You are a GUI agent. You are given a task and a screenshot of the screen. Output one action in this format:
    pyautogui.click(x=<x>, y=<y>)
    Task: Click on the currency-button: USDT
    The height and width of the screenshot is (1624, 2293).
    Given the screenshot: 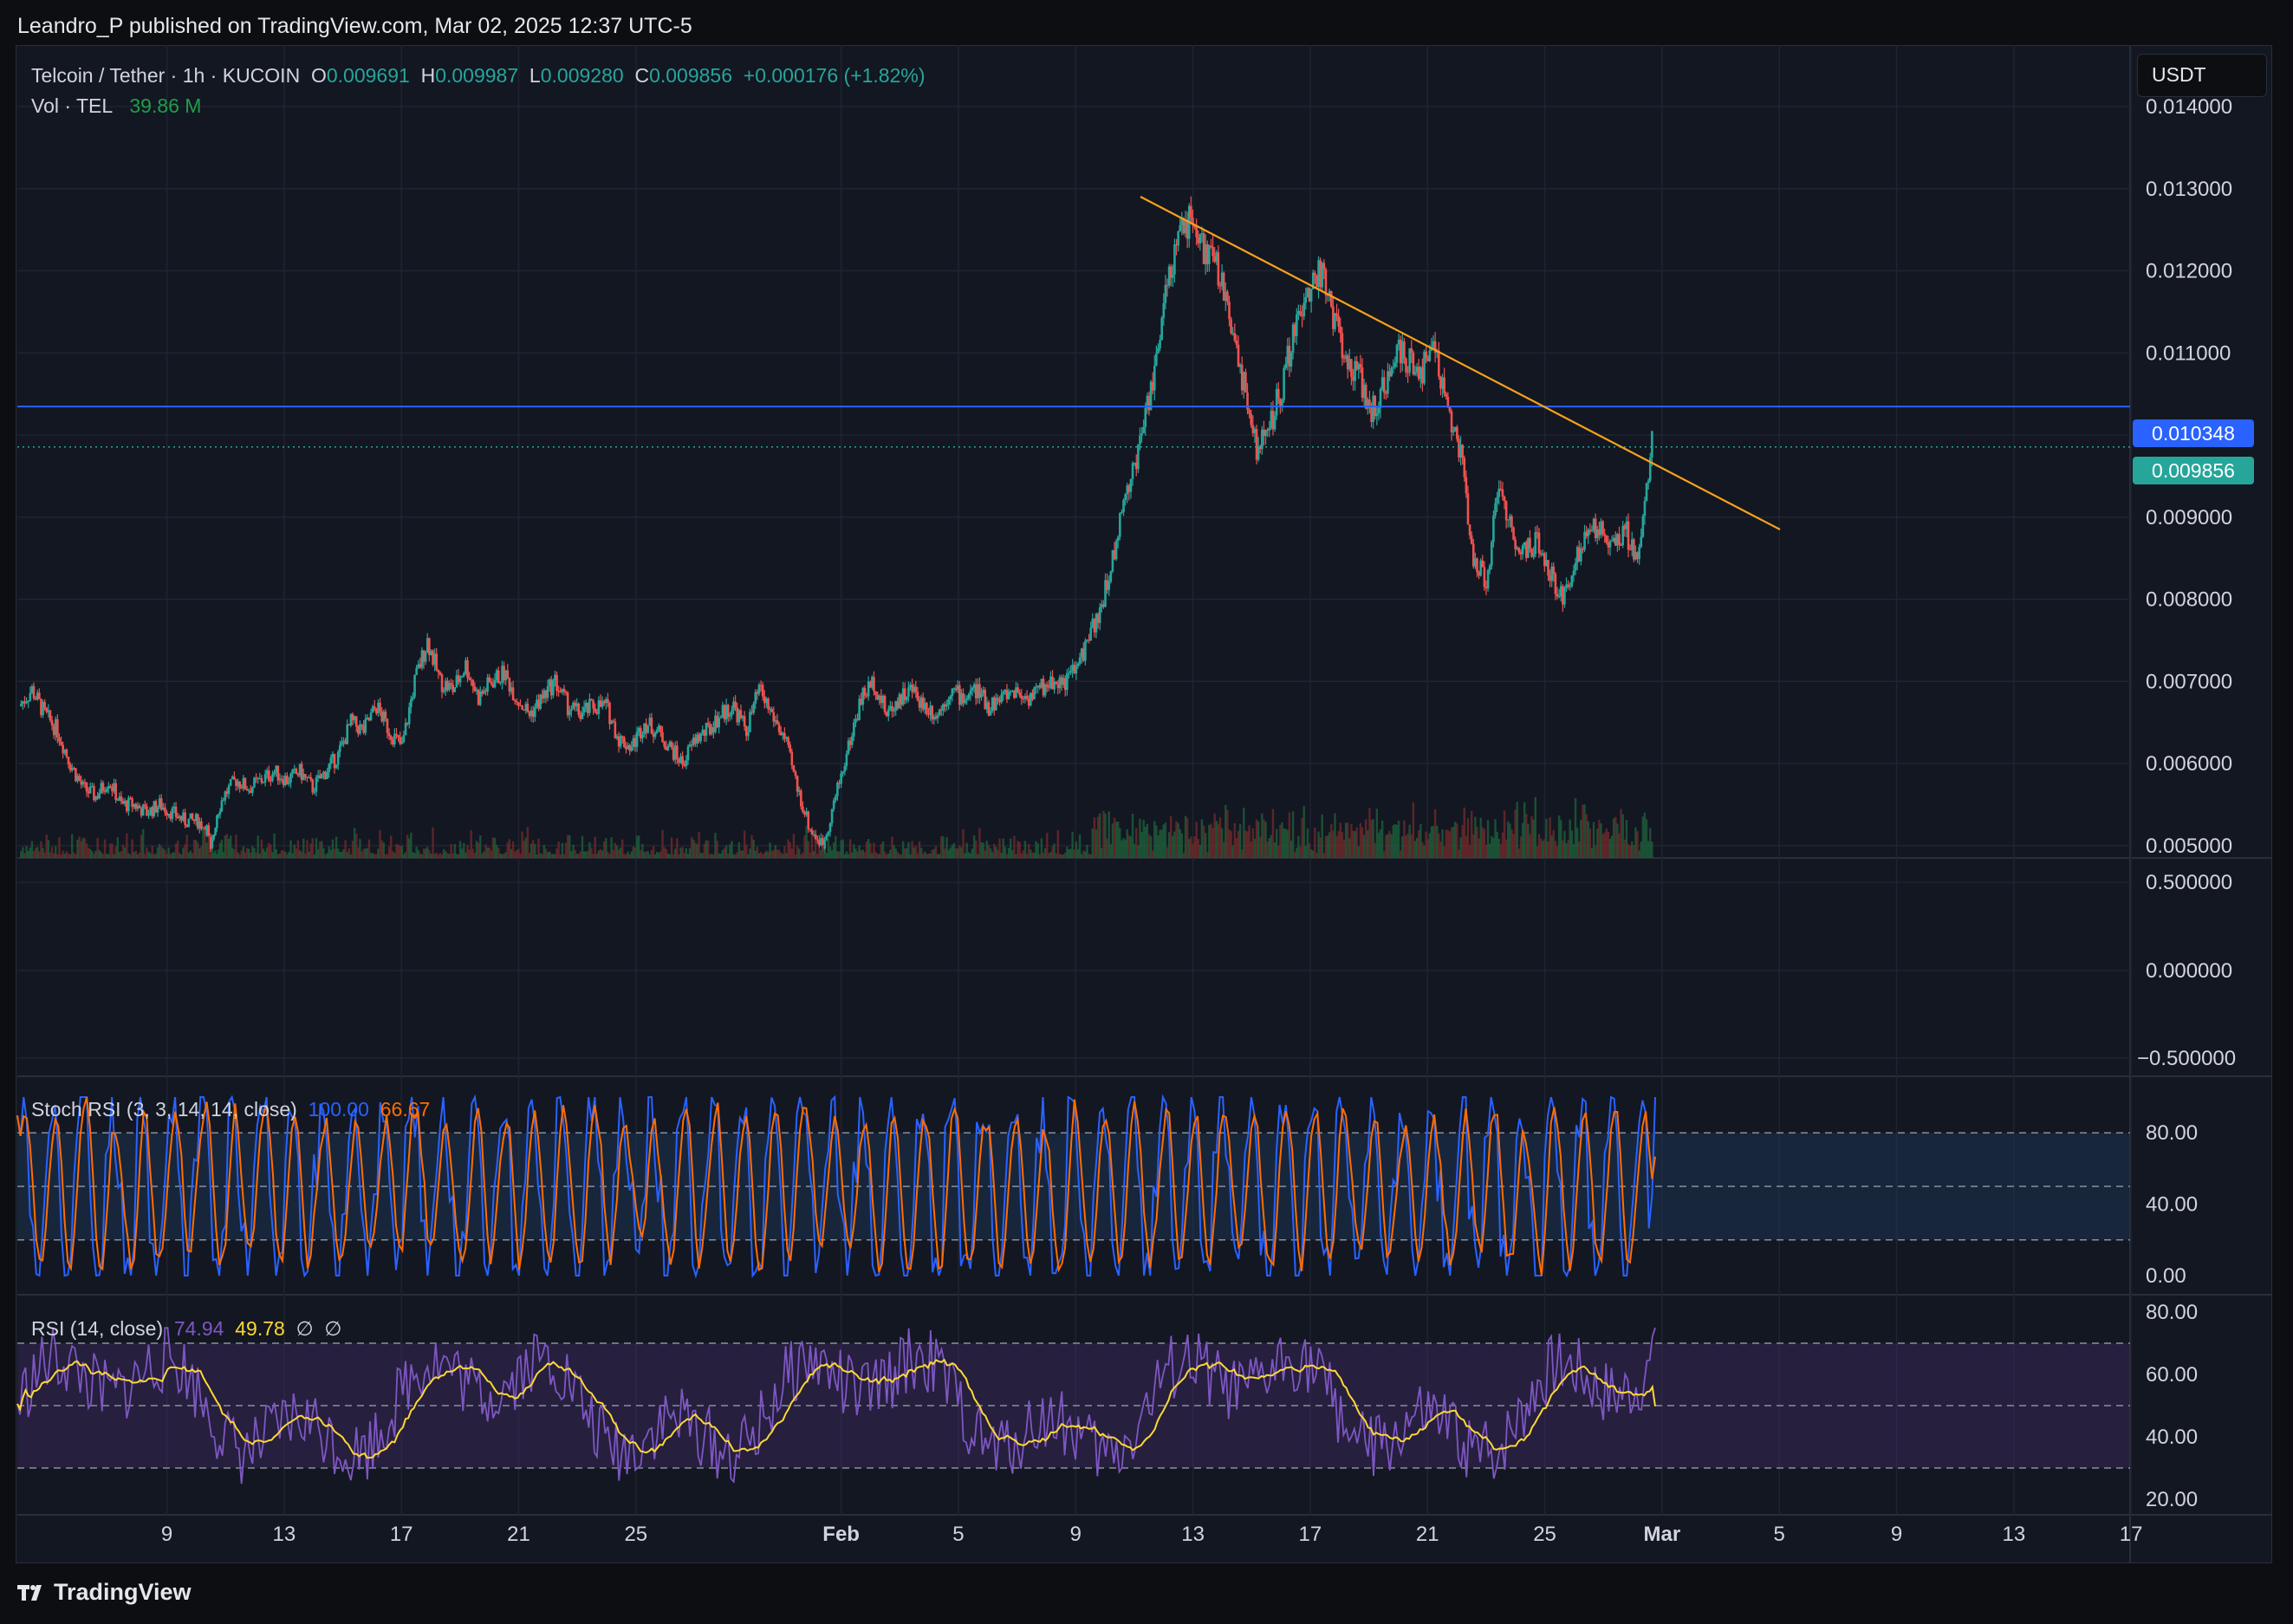 What is the action you would take?
    pyautogui.click(x=2202, y=75)
    